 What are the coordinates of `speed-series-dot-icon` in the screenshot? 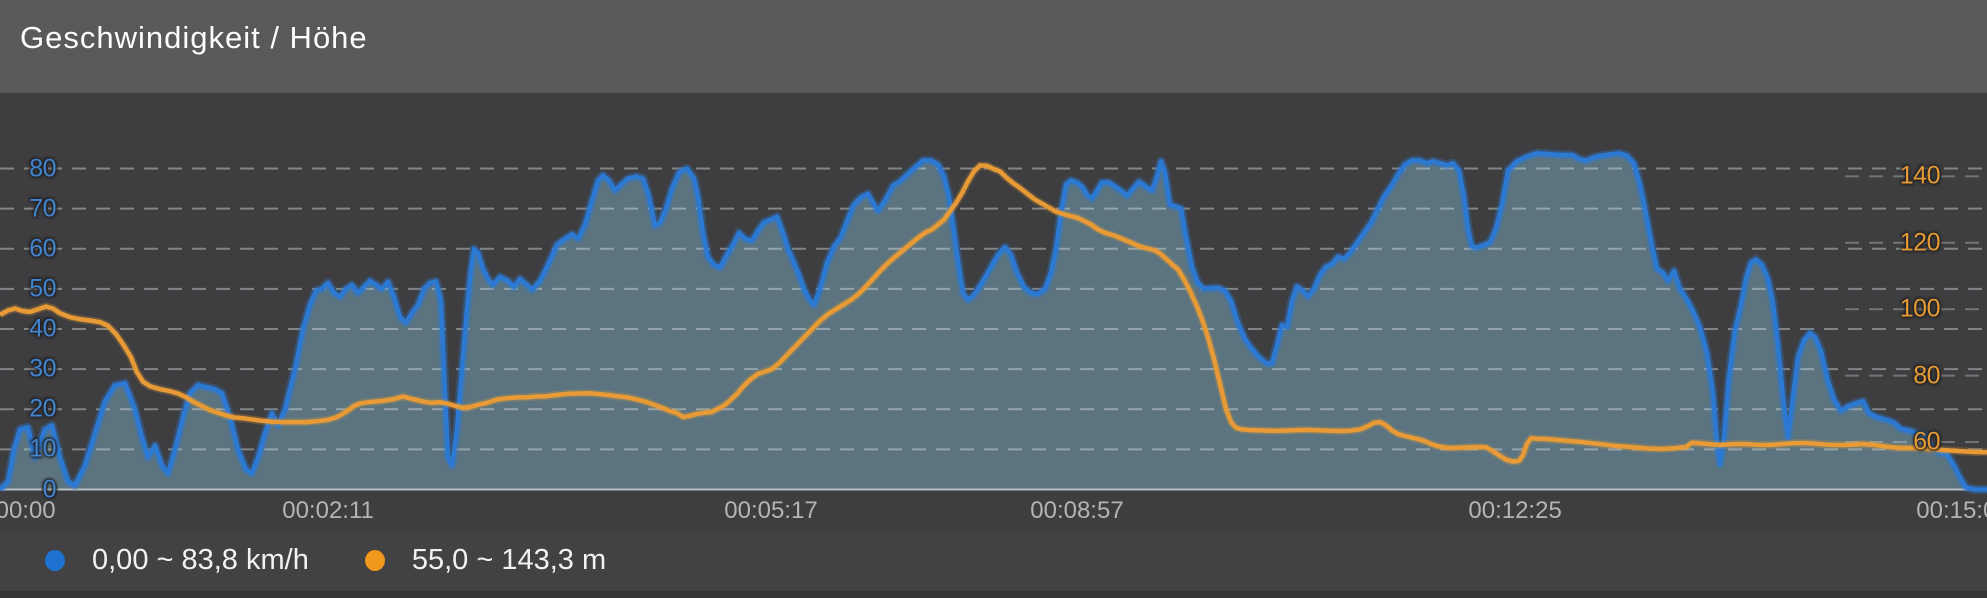 It's located at (55, 560).